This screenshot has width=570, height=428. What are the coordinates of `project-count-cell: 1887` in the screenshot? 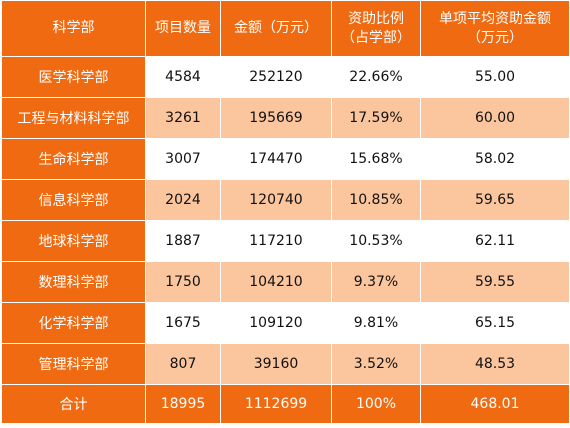 It's located at (183, 241).